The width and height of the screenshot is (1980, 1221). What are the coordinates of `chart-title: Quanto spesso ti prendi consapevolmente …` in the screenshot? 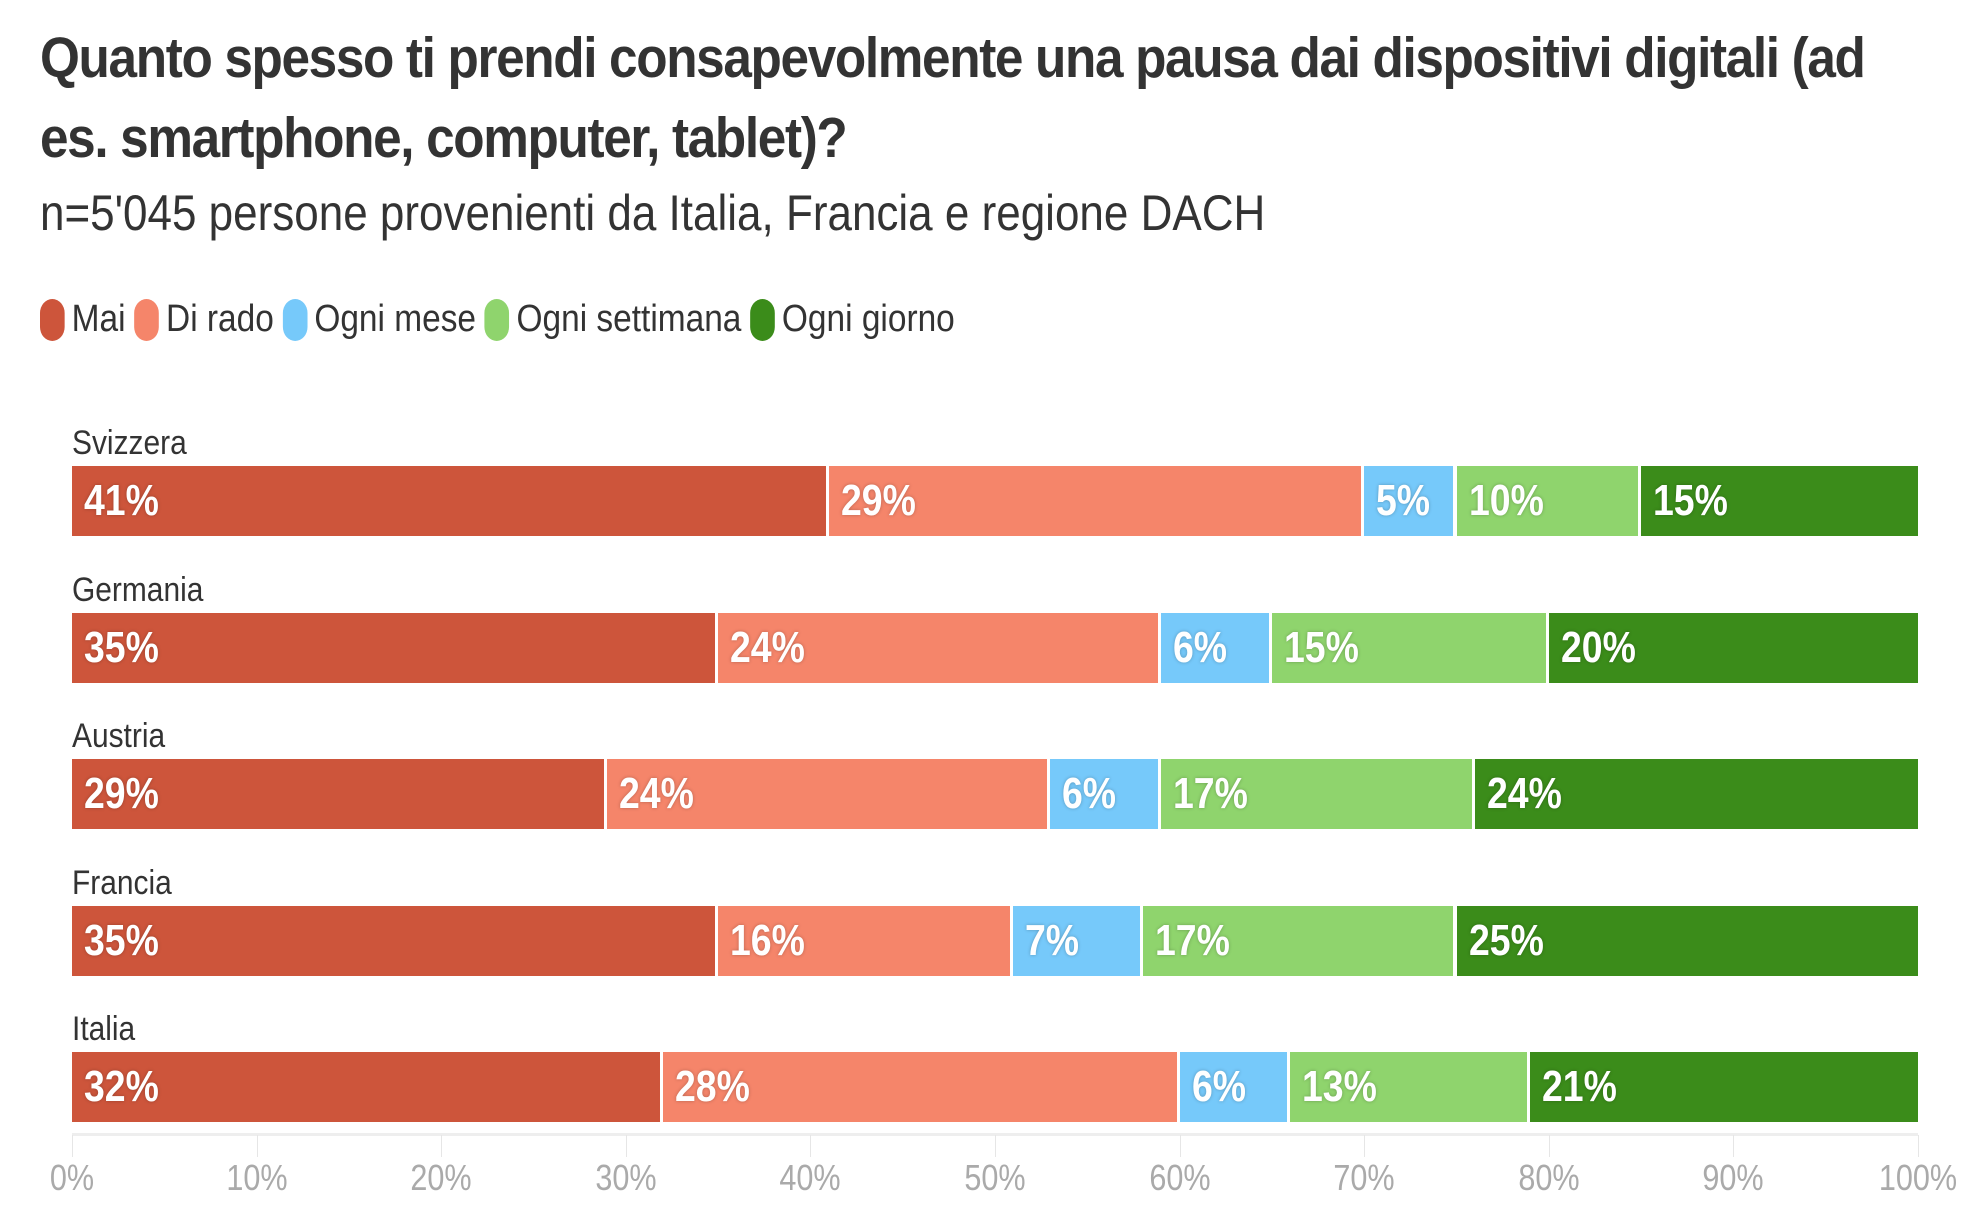 It's located at (953, 98).